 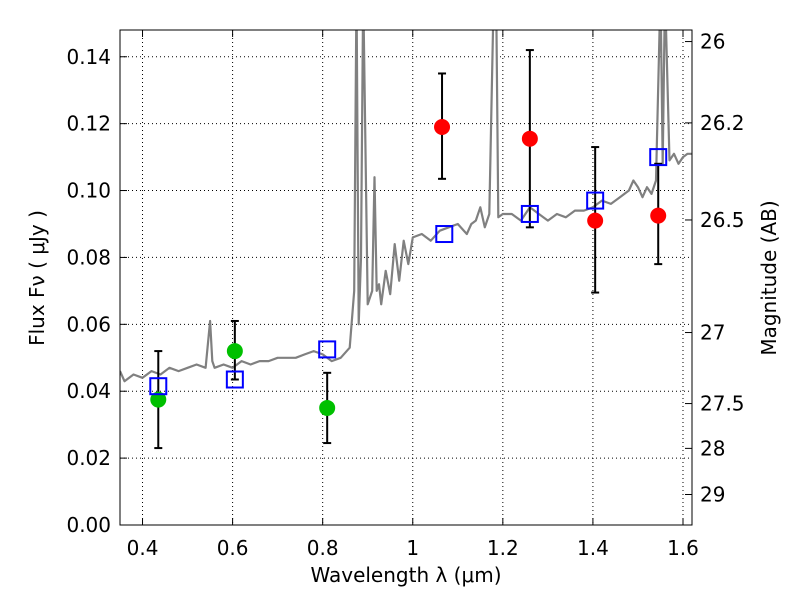 I want to click on x-tick-label: 1.2, so click(x=503, y=548).